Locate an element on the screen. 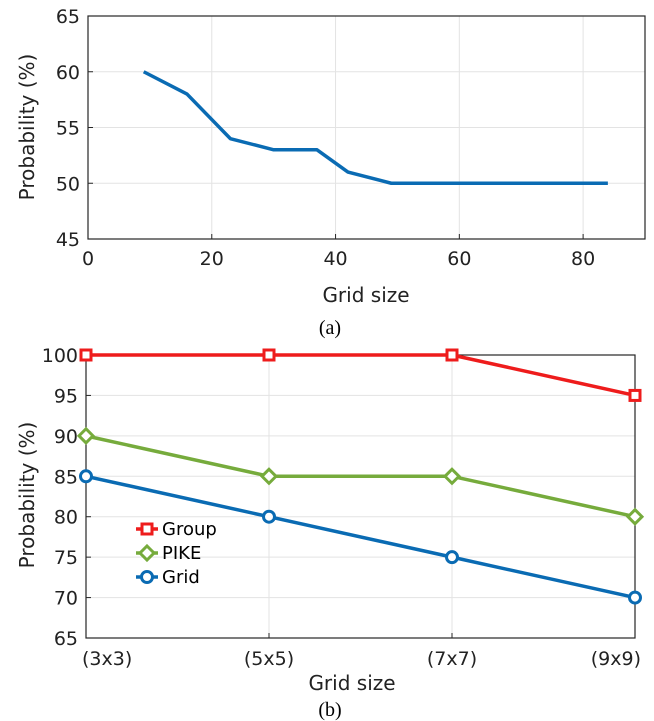 The height and width of the screenshot is (721, 654). chart-a-y-tick-label: 45 is located at coordinates (68, 240).